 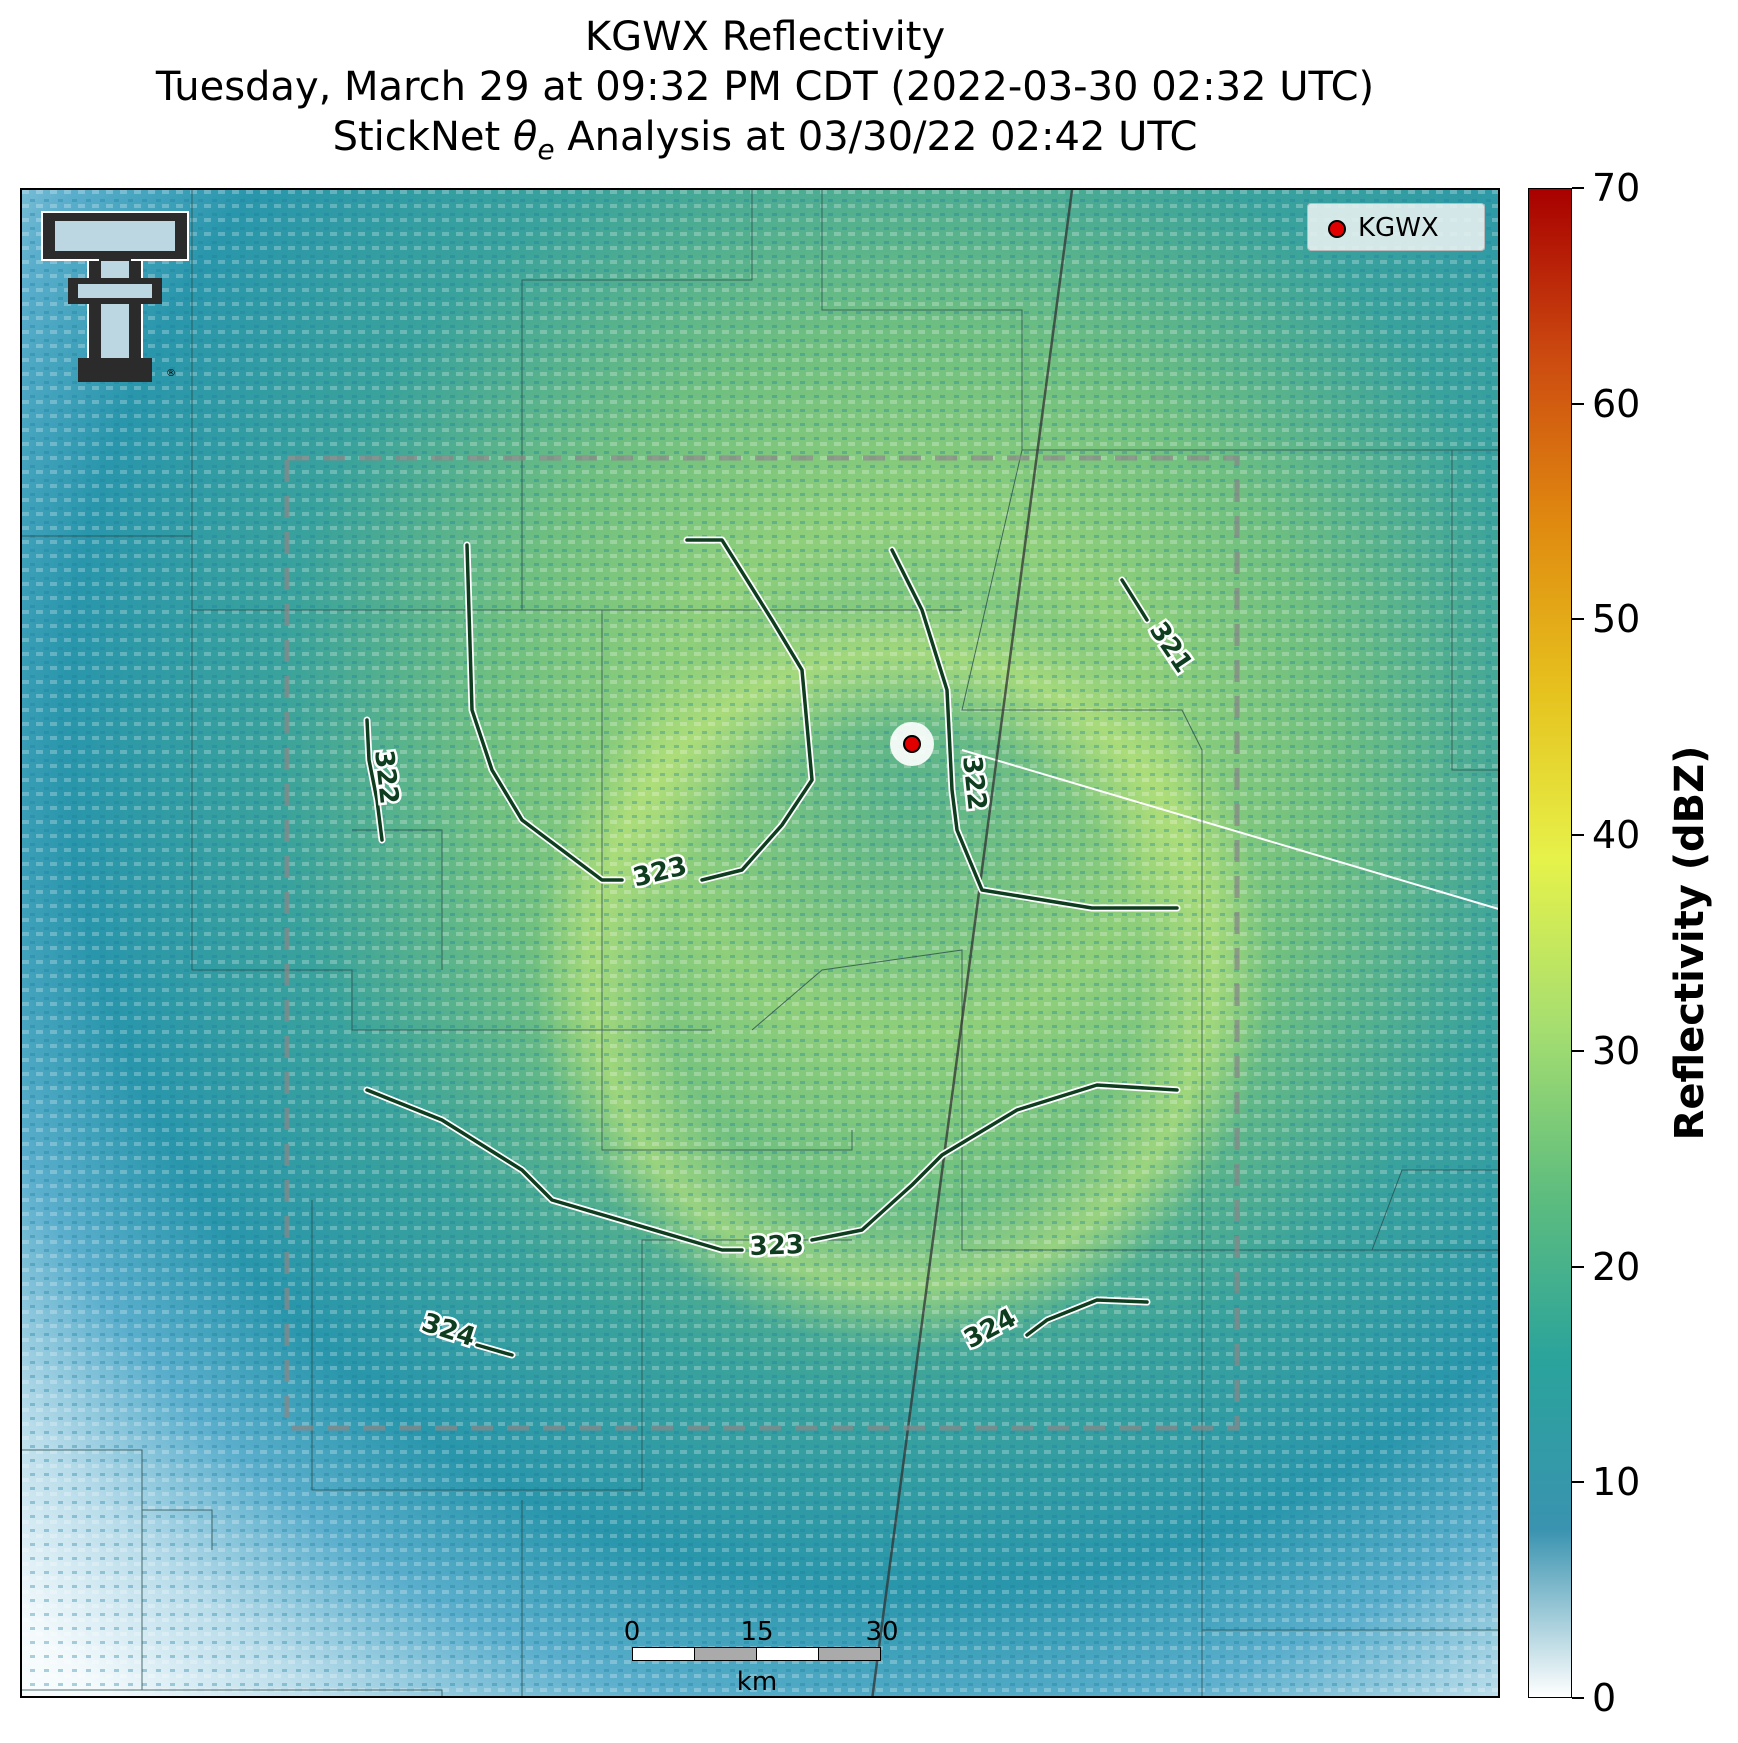 I want to click on colorbar-tick-label: 40, so click(x=1616, y=835).